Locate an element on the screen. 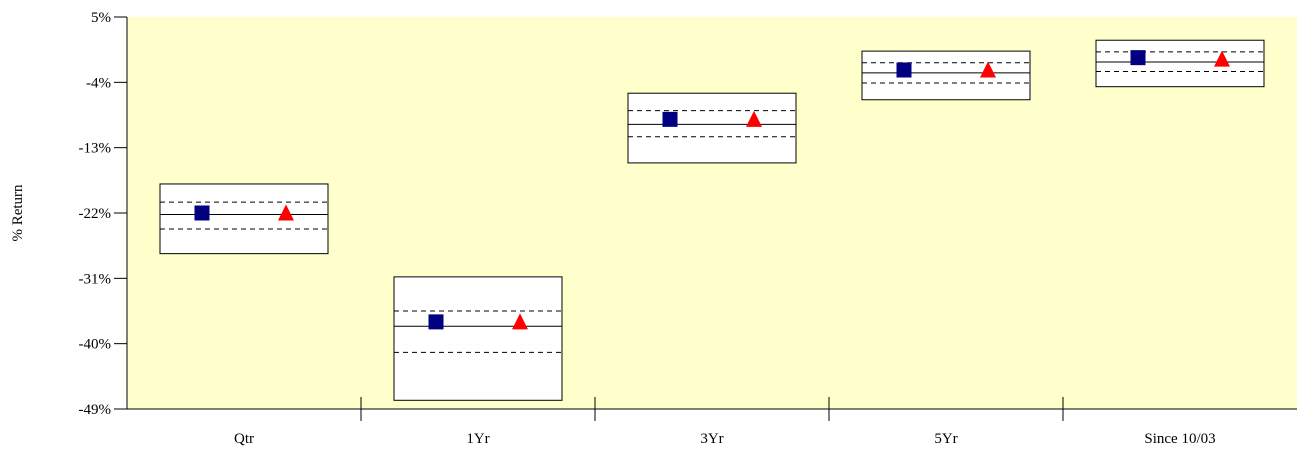 Image resolution: width=1305 pixels, height=453 pixels. x-axis: Qtr 1Yr 3Yr 5Yr Since 10/03 is located at coordinates (712, 422).